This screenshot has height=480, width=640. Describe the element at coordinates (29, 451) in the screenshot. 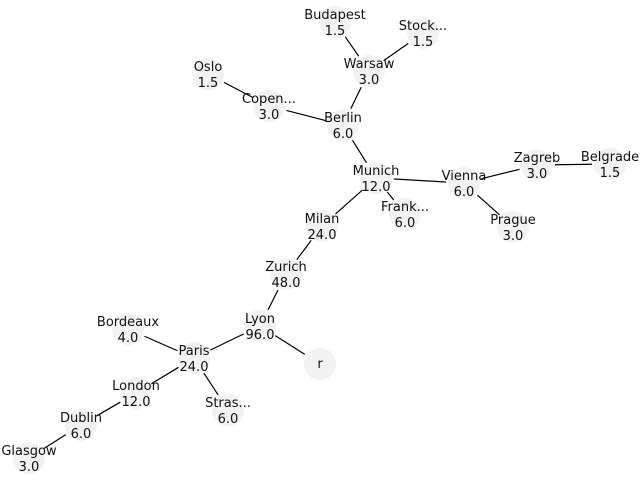

I see `node-label: Glasgow` at that location.